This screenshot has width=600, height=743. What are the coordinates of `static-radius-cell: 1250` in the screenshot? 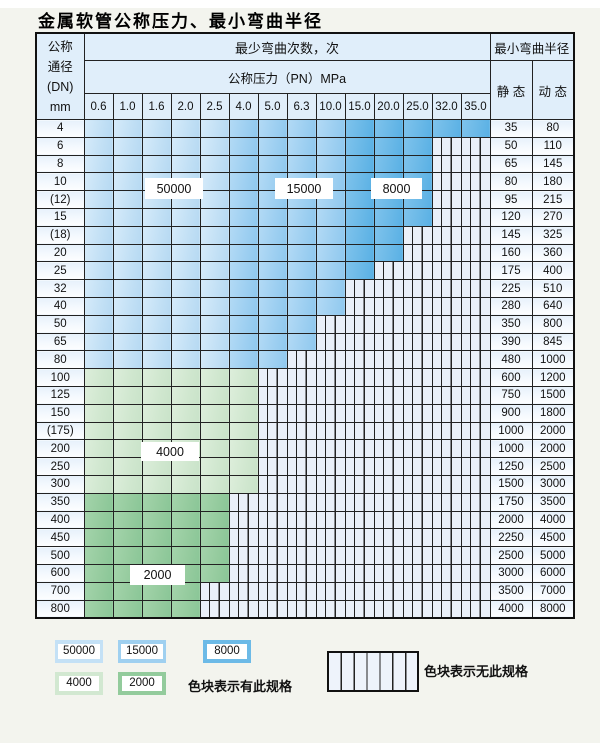 It's located at (511, 466).